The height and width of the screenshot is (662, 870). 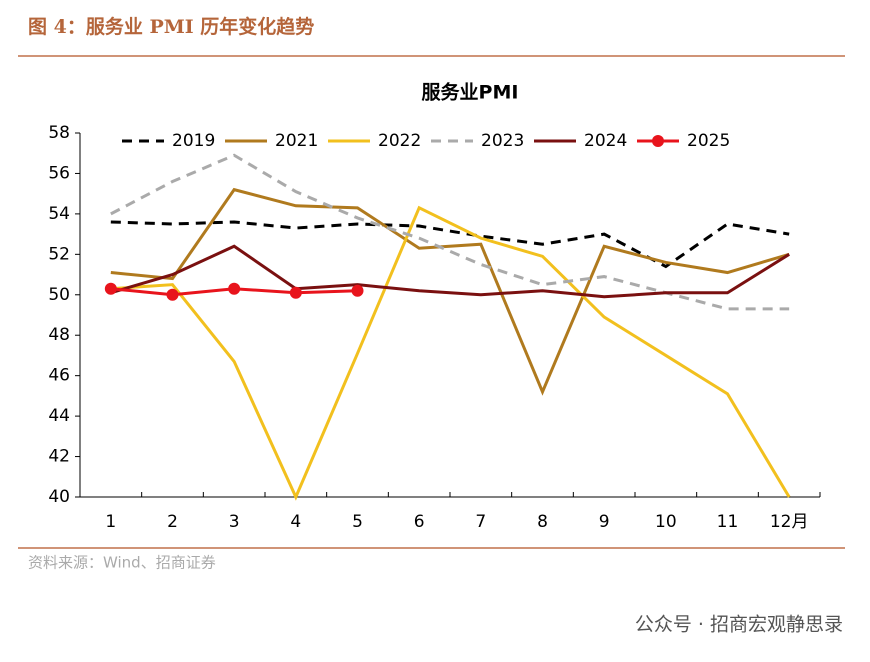 What do you see at coordinates (59, 173) in the screenshot?
I see `y-tick-label: 56` at bounding box center [59, 173].